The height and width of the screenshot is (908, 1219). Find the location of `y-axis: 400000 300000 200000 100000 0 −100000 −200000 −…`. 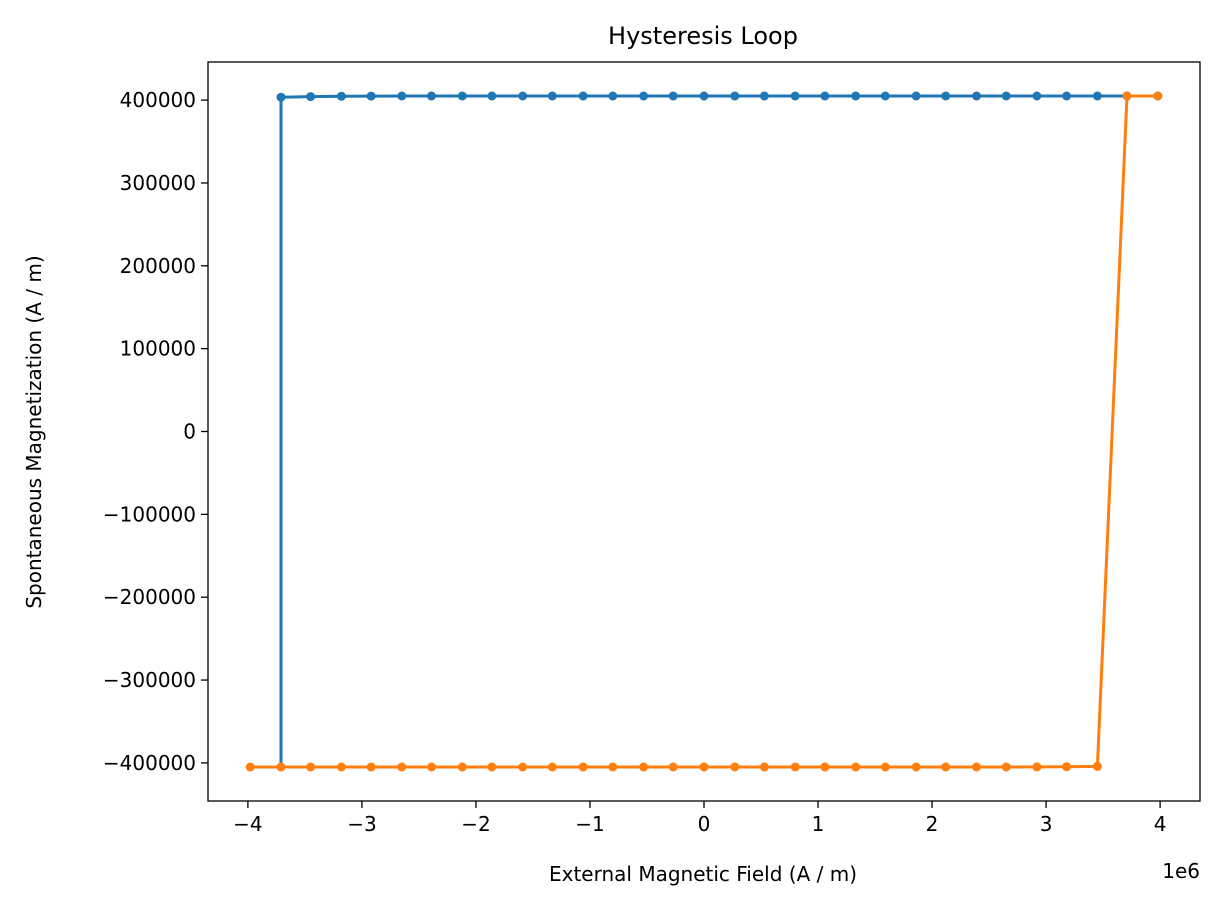

y-axis: 400000 300000 200000 100000 0 −100000 −200000 −… is located at coordinates (155, 431).